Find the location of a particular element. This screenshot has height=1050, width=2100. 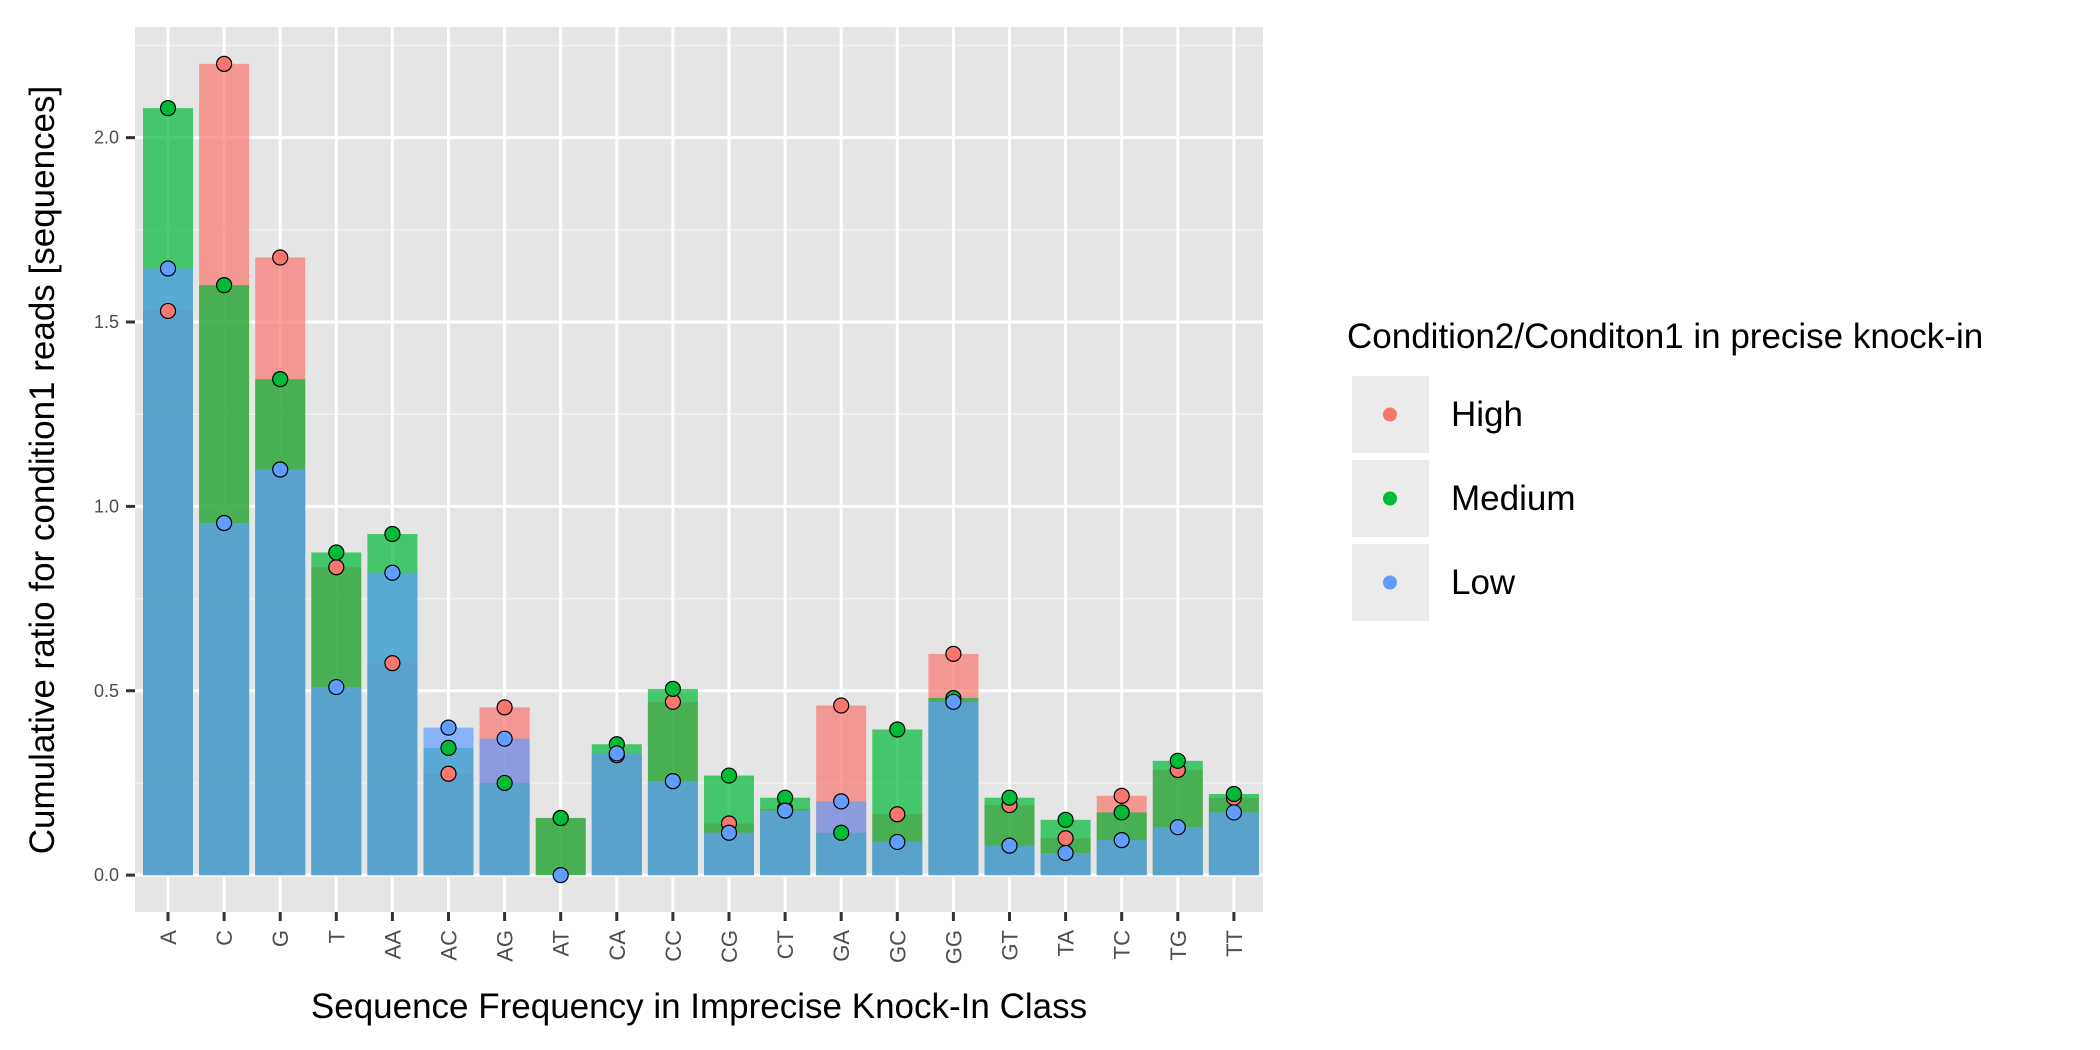

bar-low-CA is located at coordinates (616, 814).